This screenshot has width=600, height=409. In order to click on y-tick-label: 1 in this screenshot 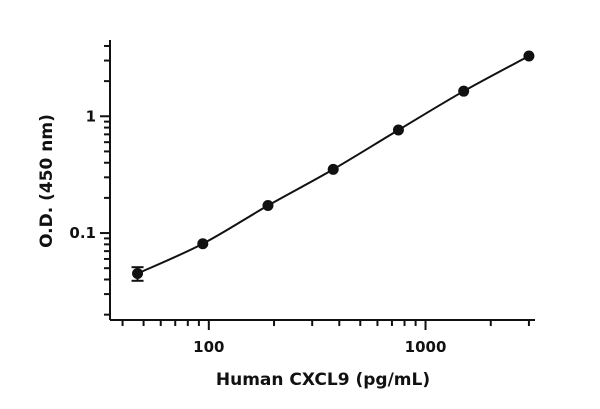, I will do `click(91, 116)`.